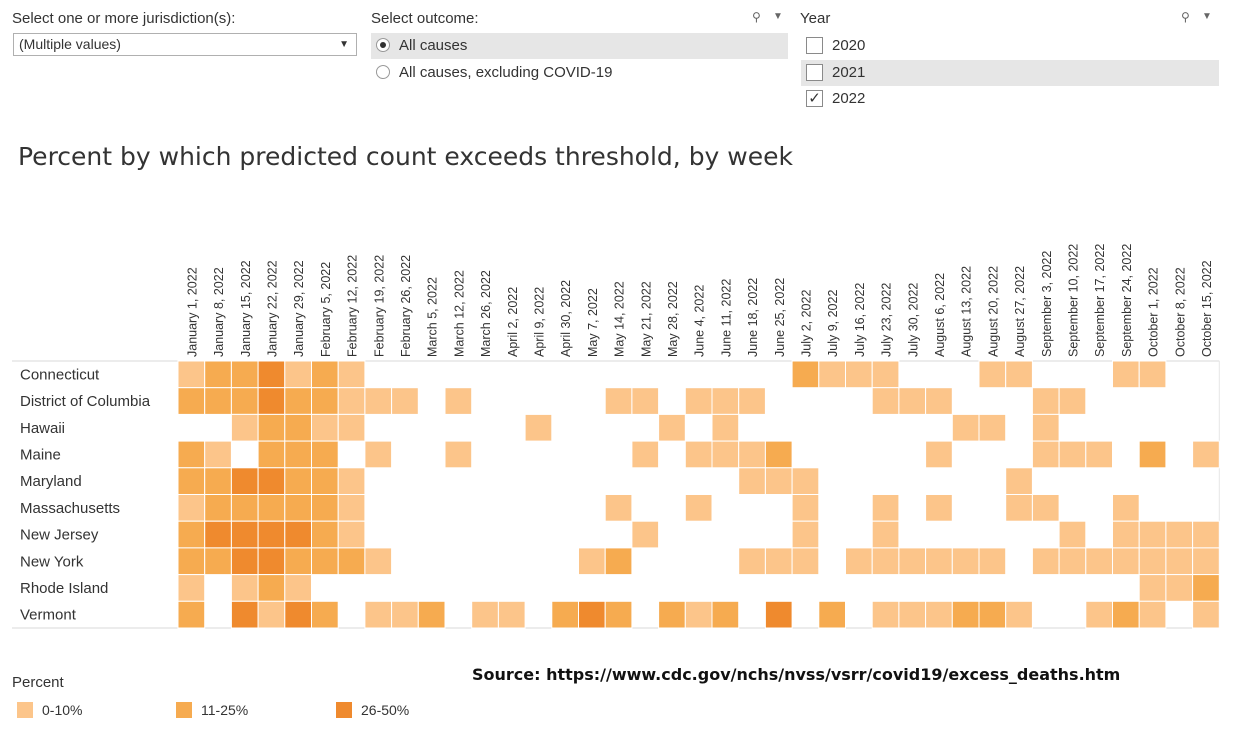 The height and width of the screenshot is (732, 1233). I want to click on outcome-option-excluding-covid: All causes, excluding COVID-19, so click(579, 73).